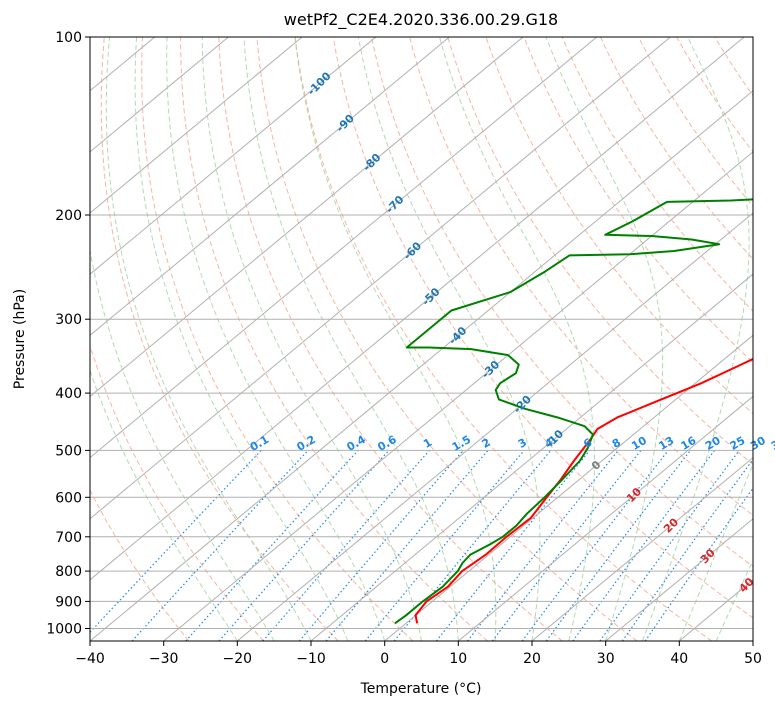  Describe the element at coordinates (753, 659) in the screenshot. I see `x-tick-label: 50` at that location.